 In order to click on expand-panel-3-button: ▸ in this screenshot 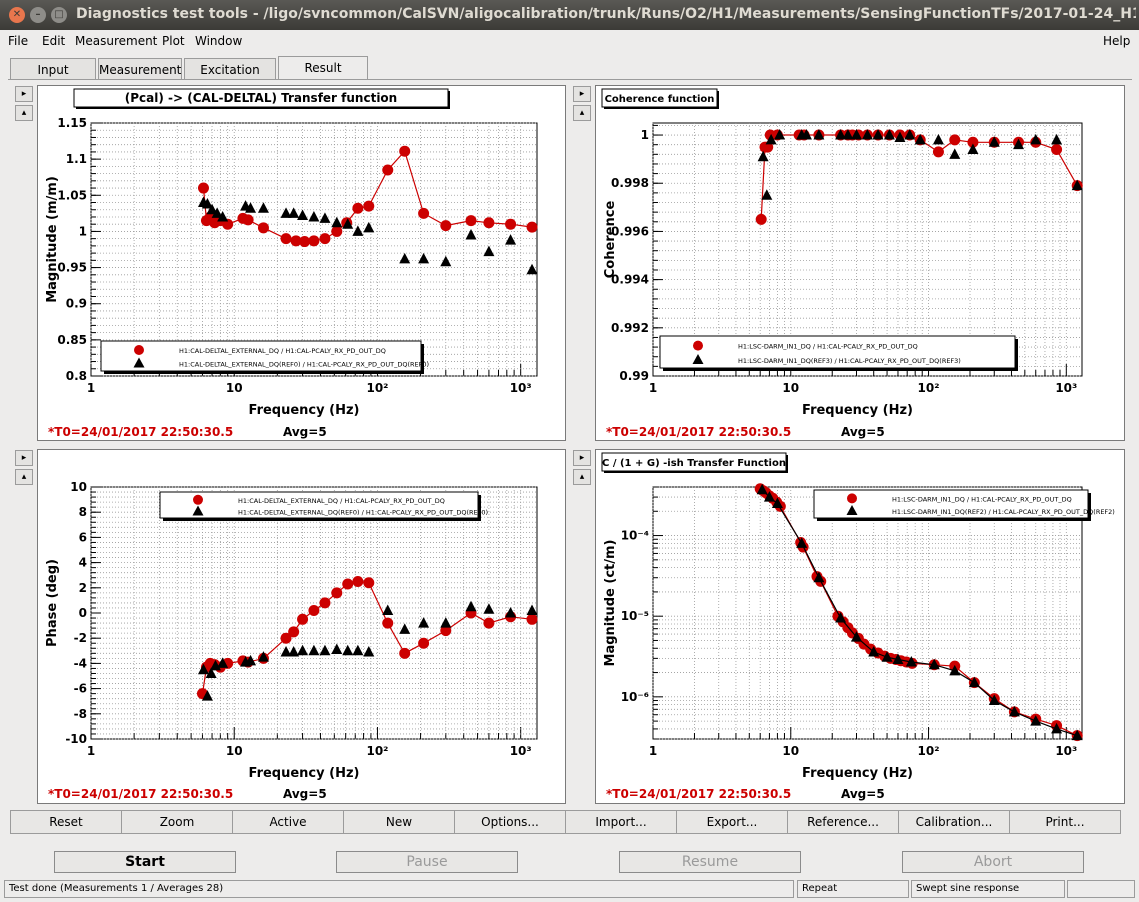, I will do `click(24, 458)`.